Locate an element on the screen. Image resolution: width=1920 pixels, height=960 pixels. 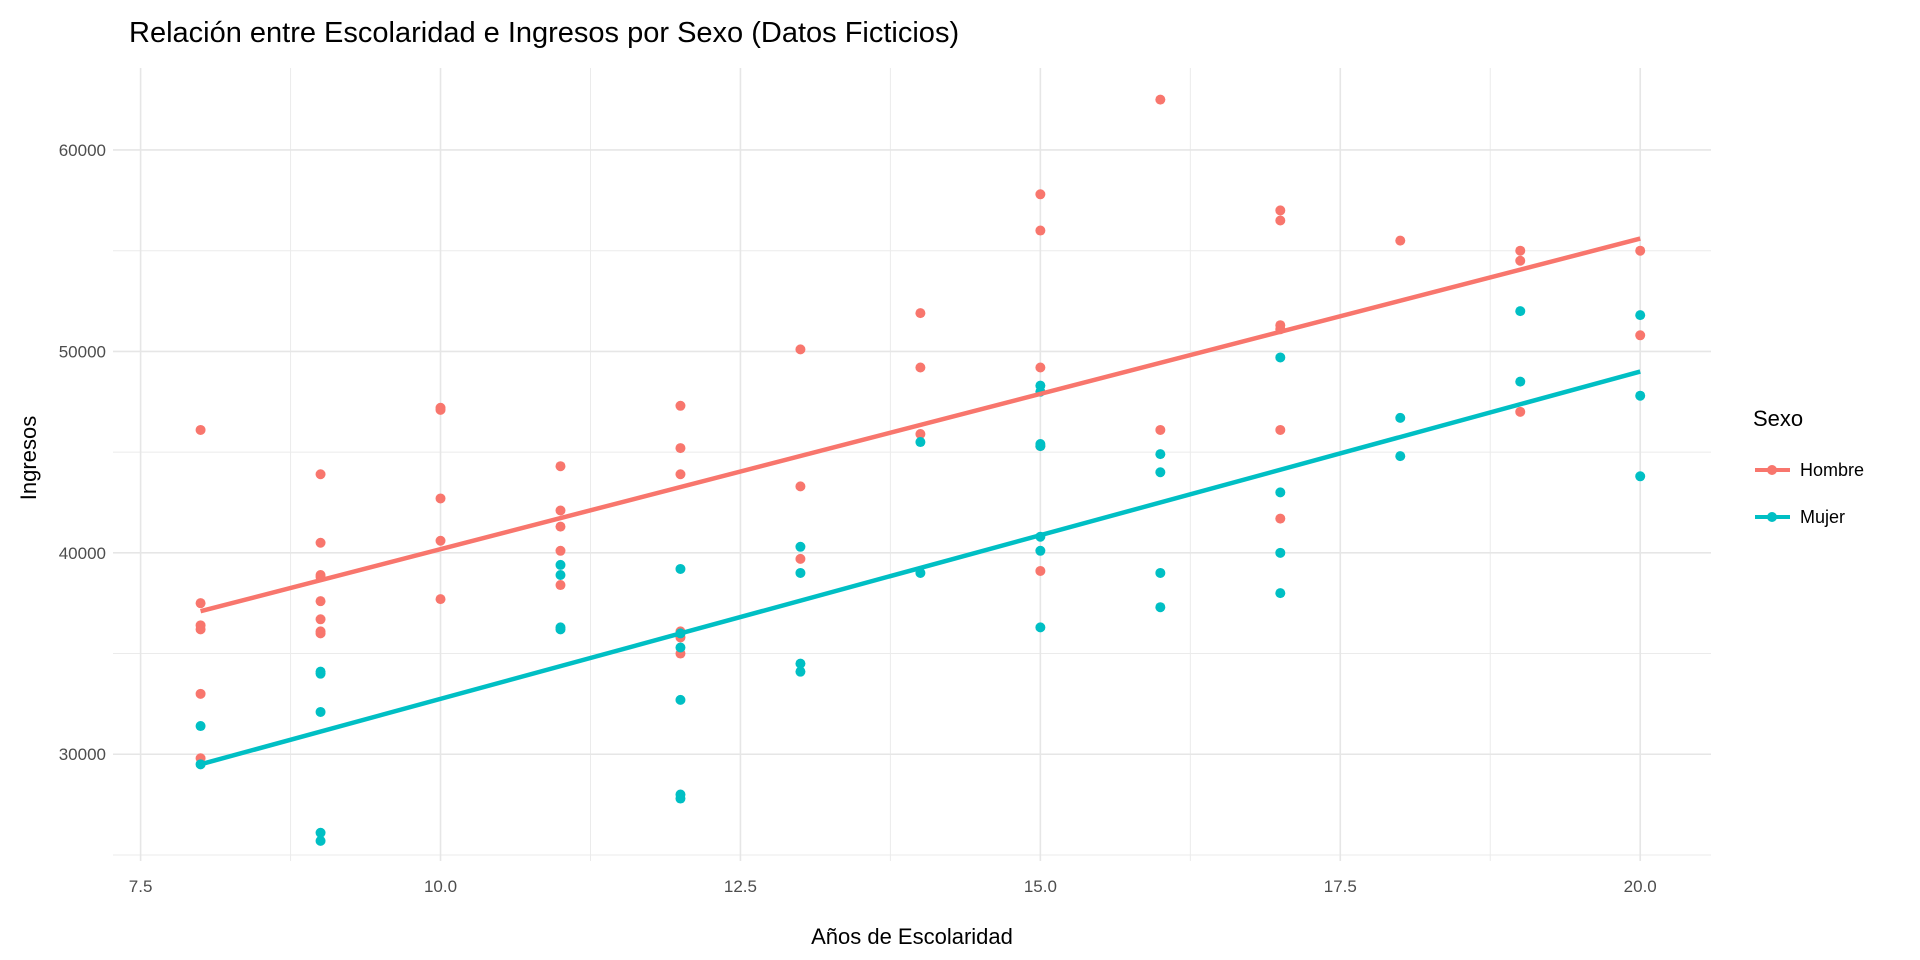
y-tick-label: 30000 is located at coordinates (82, 754).